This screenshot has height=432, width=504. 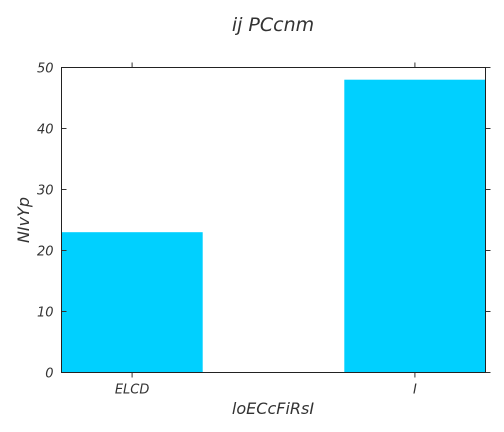 What do you see at coordinates (49, 374) in the screenshot?
I see `y-tick-label: 0` at bounding box center [49, 374].